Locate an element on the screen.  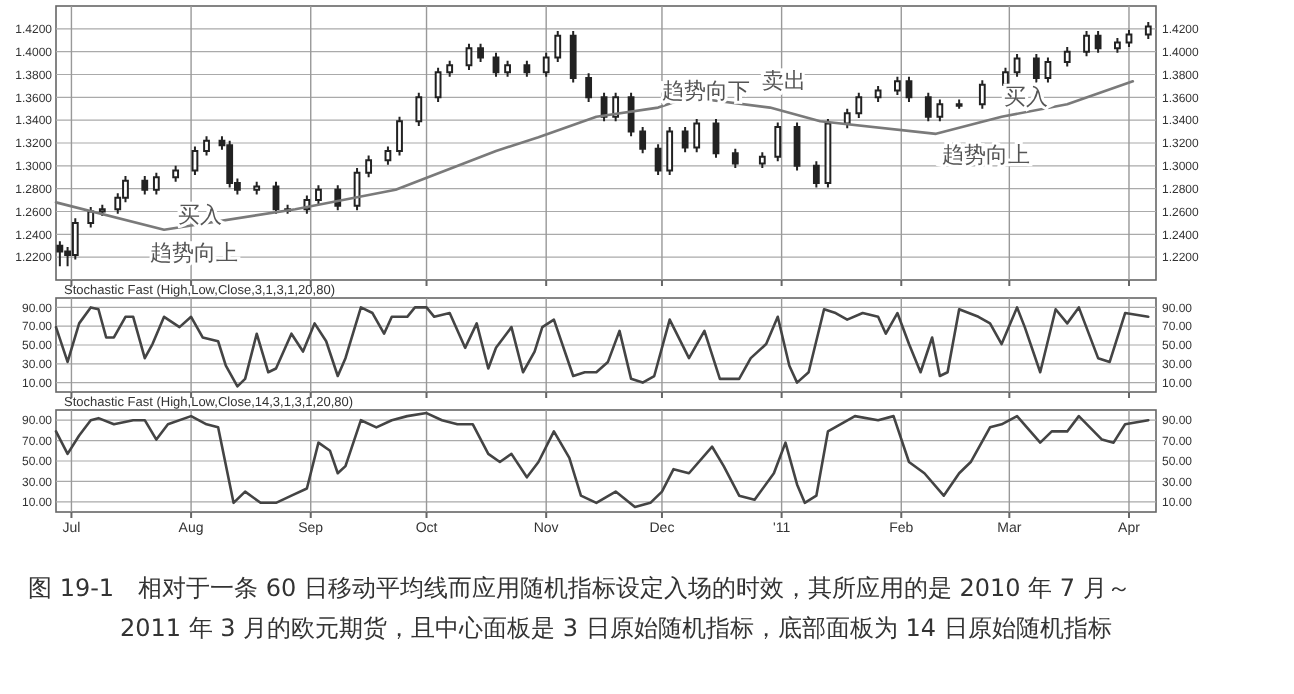
annotation: 趋势向上 is located at coordinates (194, 252).